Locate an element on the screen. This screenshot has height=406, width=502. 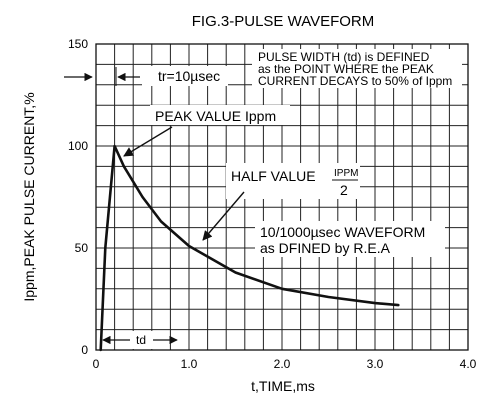
pulse-width-note-line-3: CURRENT DECAYS to 50% of Ippm is located at coordinates (355, 81).